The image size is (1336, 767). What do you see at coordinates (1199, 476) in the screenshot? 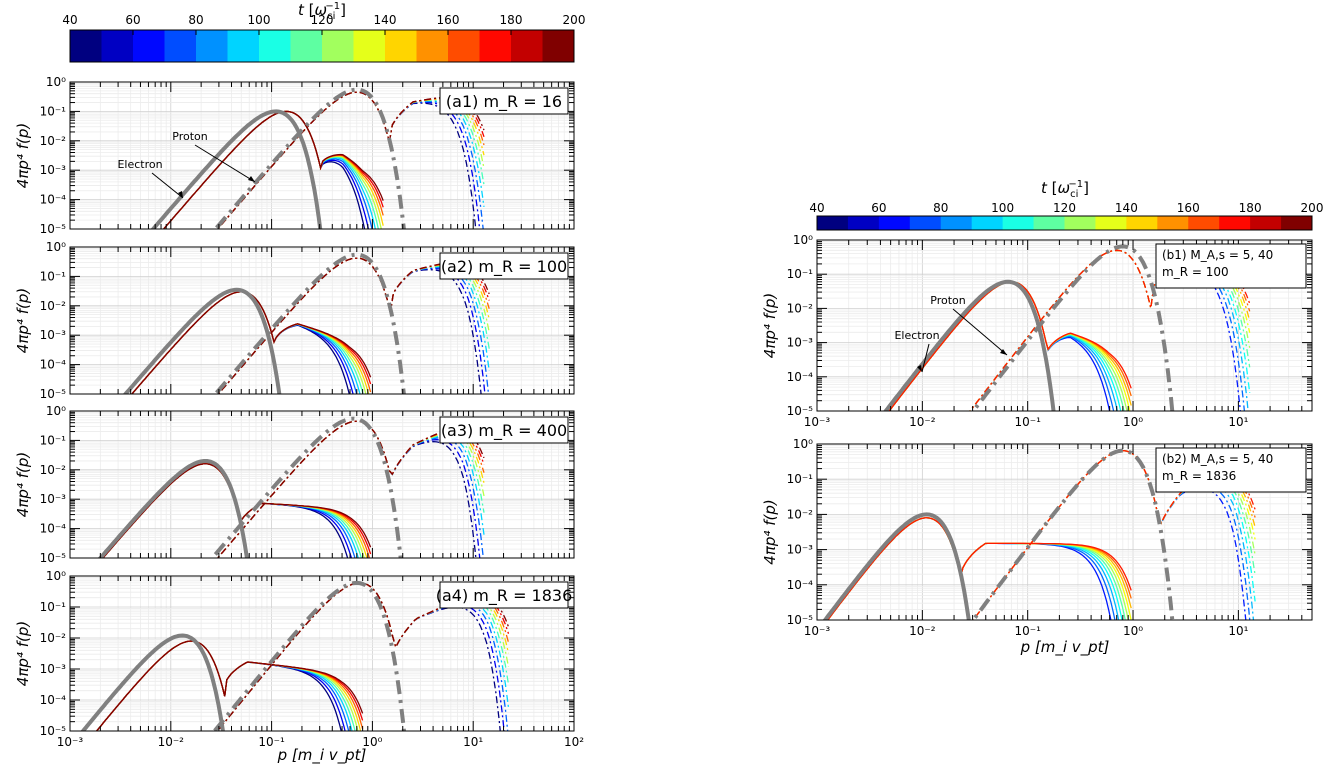
I see `panel-label-text: m_R = 1836` at bounding box center [1199, 476].